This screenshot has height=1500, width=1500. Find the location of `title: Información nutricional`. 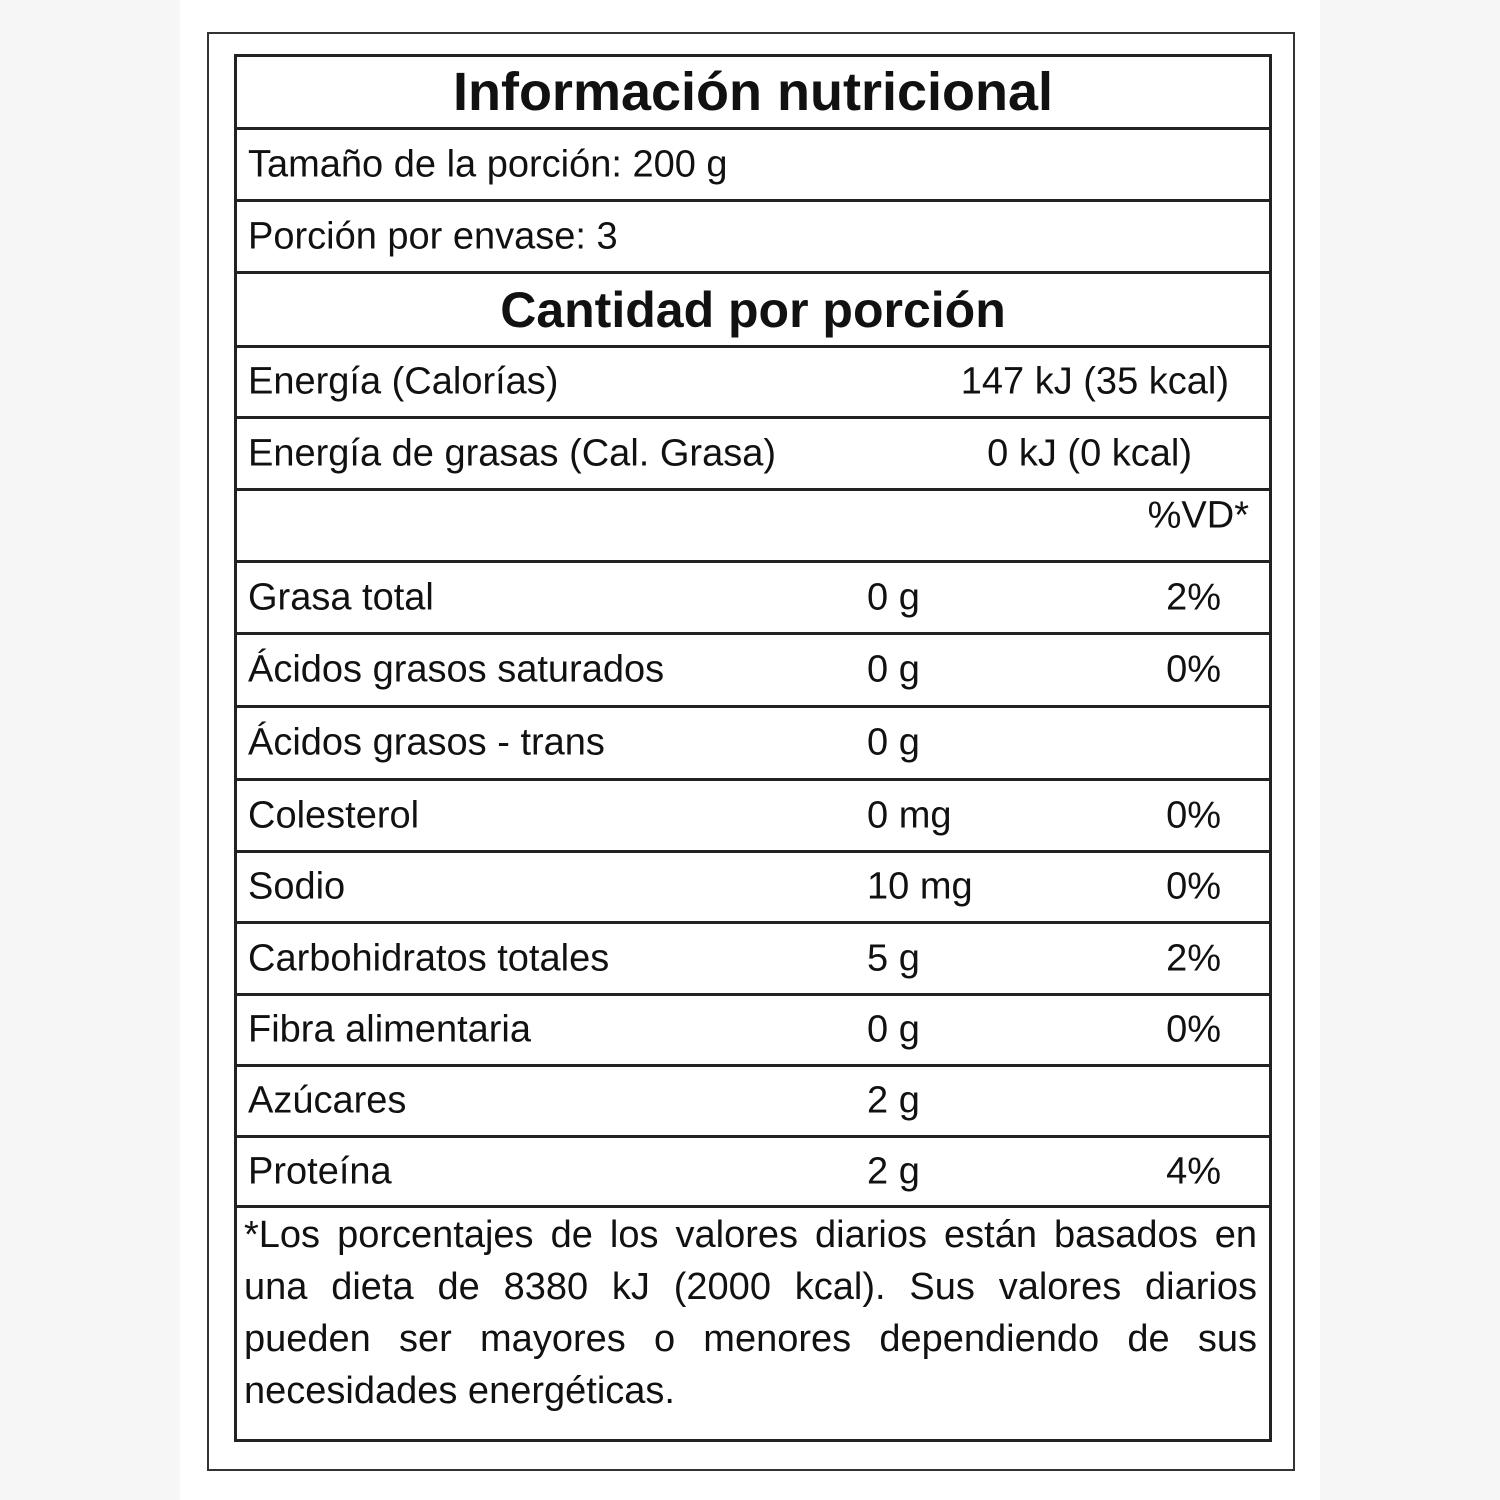

title: Información nutricional is located at coordinates (753, 92).